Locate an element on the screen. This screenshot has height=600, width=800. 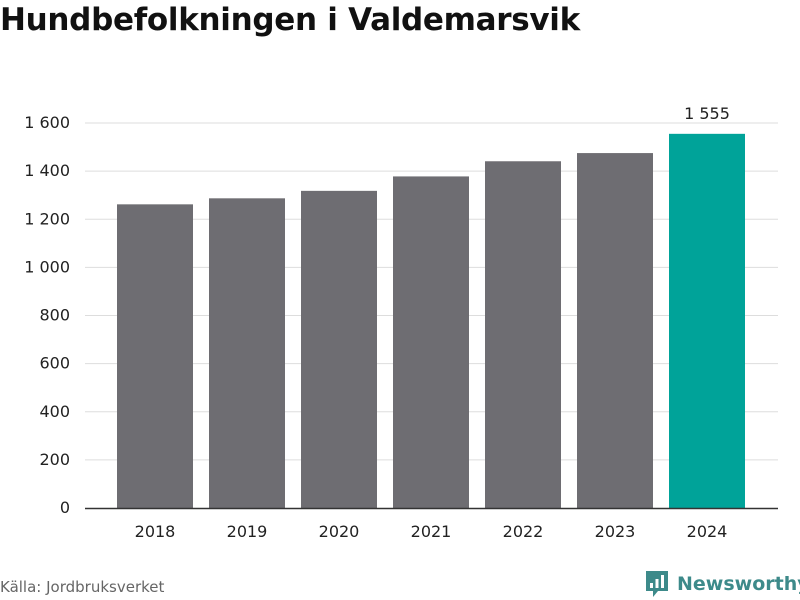
y-tick-label: 1 000 is located at coordinates (47, 266).